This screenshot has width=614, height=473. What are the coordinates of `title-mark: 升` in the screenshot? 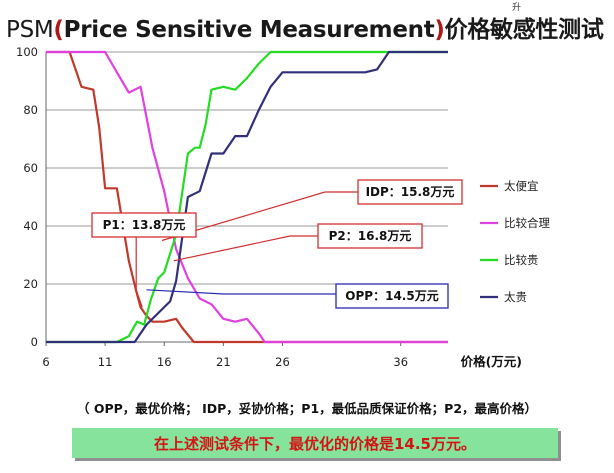 It's located at (517, 8).